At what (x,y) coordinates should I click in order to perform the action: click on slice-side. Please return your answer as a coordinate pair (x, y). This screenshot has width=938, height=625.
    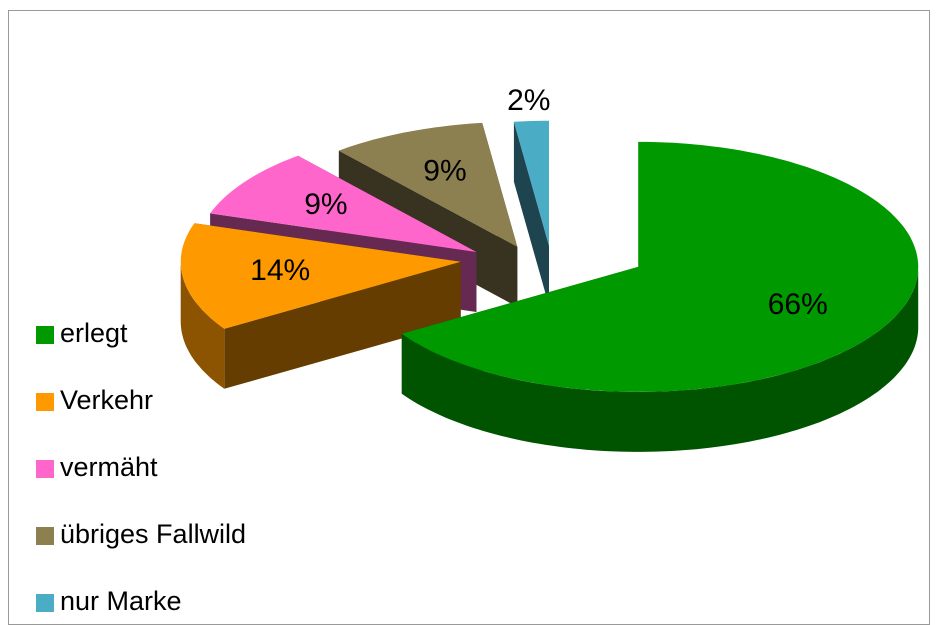
    Looking at the image, I should click on (531, 213).